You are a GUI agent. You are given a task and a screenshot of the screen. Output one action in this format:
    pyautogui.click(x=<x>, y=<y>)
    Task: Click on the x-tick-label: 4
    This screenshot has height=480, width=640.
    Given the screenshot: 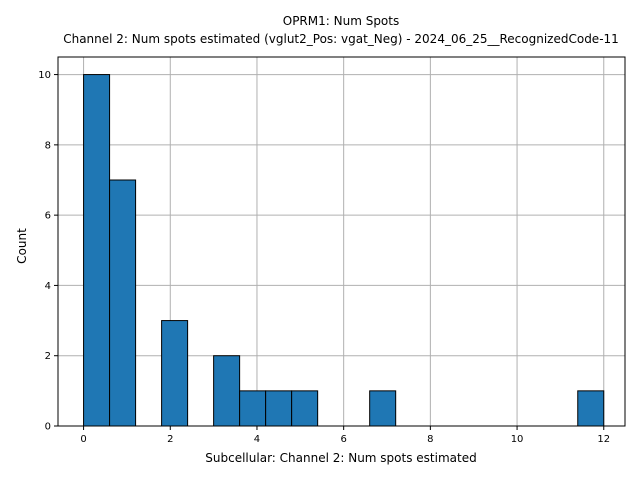 What is the action you would take?
    pyautogui.click(x=257, y=439)
    